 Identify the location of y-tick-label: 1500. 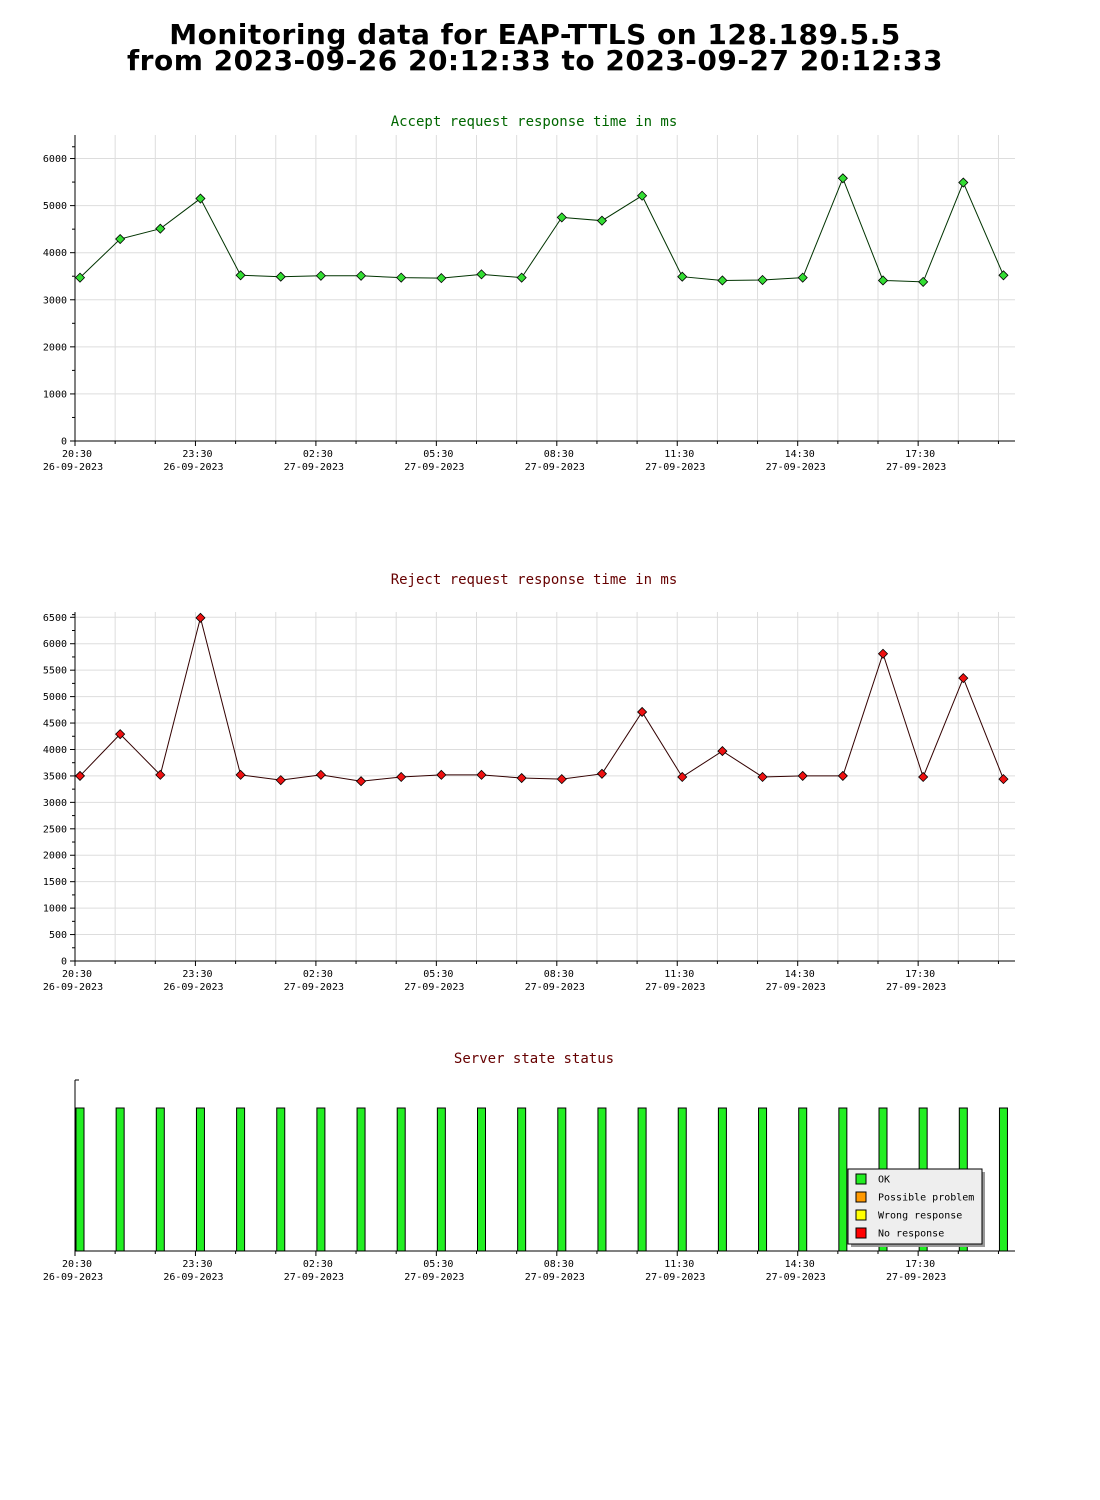
(55, 882).